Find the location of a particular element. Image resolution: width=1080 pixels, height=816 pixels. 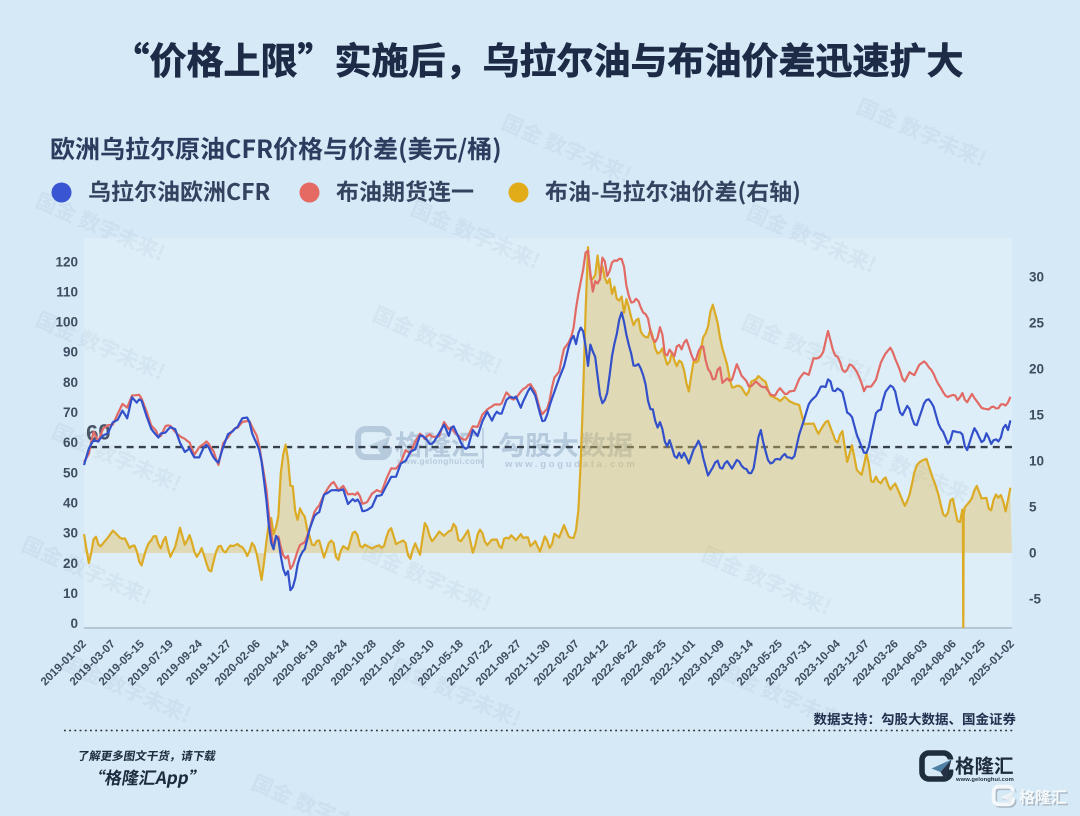

svg-text: www.gogudata.com is located at coordinates (571, 464).